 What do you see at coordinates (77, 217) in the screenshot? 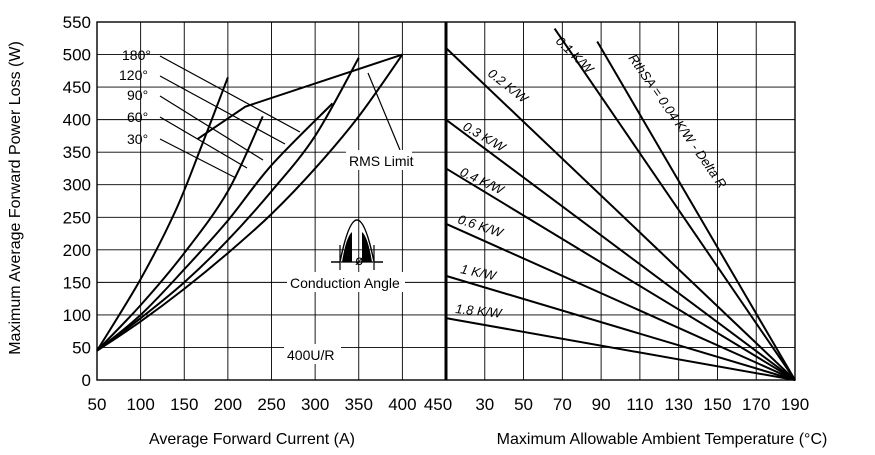
I see `y-tick-label: 250` at bounding box center [77, 217].